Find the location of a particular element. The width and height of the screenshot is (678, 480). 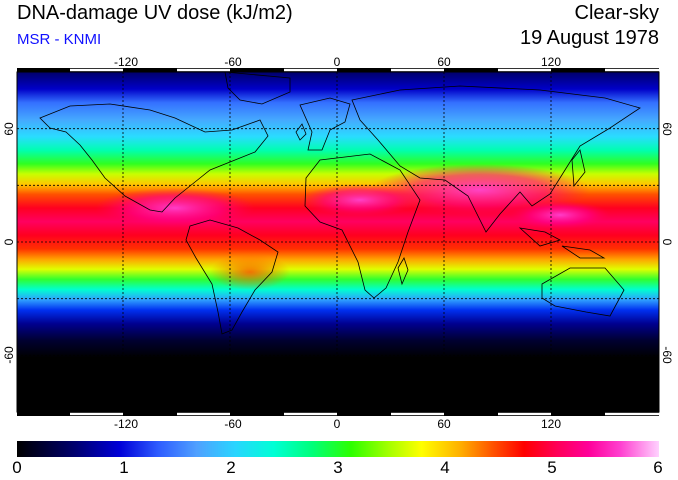

lon-tick-label-top: -120 is located at coordinates (126, 62).